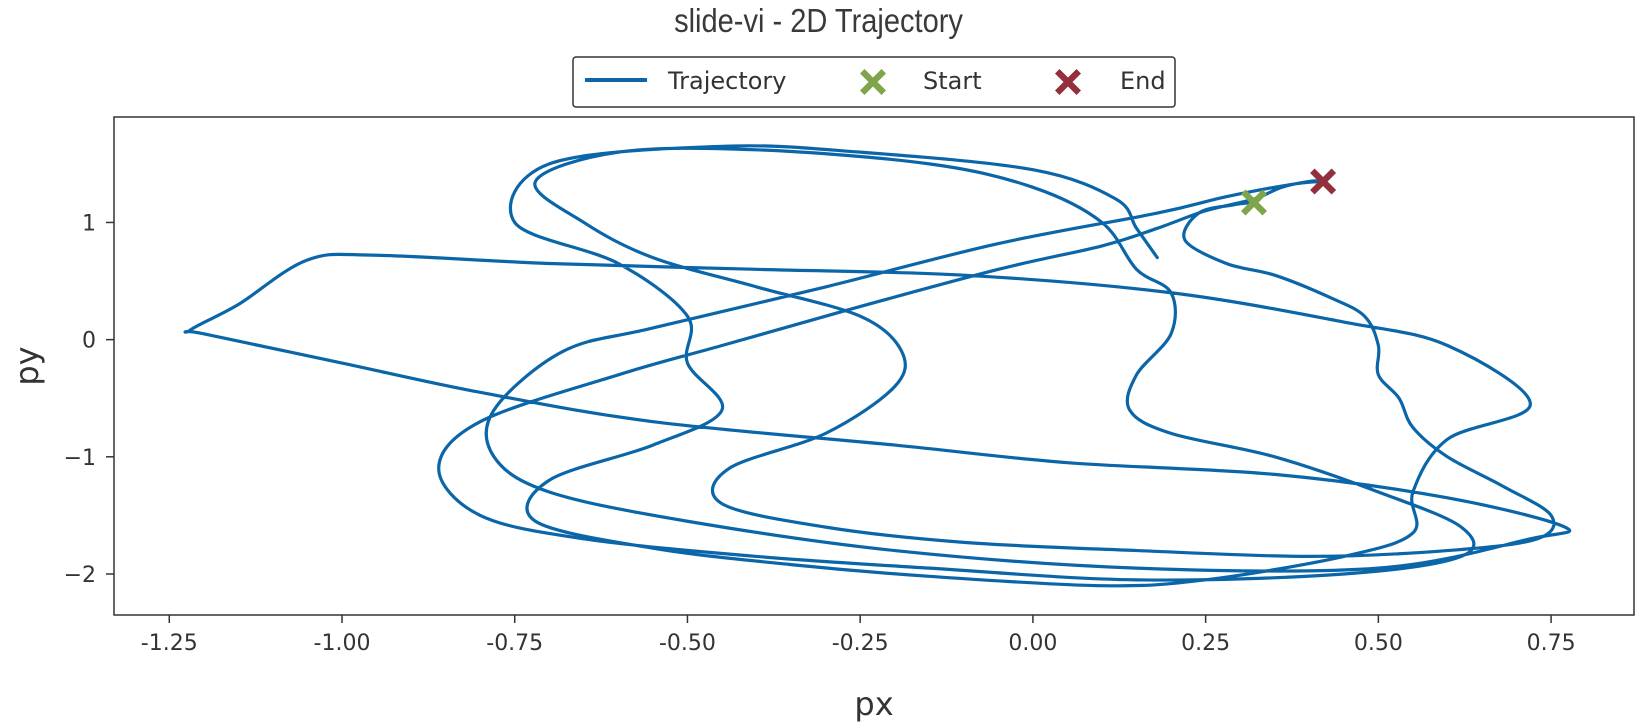 This screenshot has height=728, width=1637. I want to click on x-axis-label: px, so click(873, 704).